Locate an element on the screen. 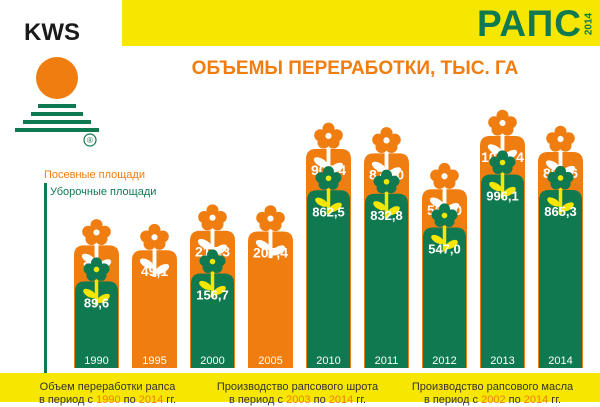  bar-harvested-2010 is located at coordinates (328, 279).